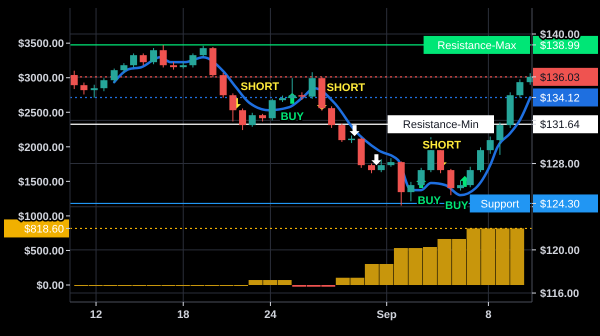  I want to click on y2-tick-label: $138.99, so click(560, 46).